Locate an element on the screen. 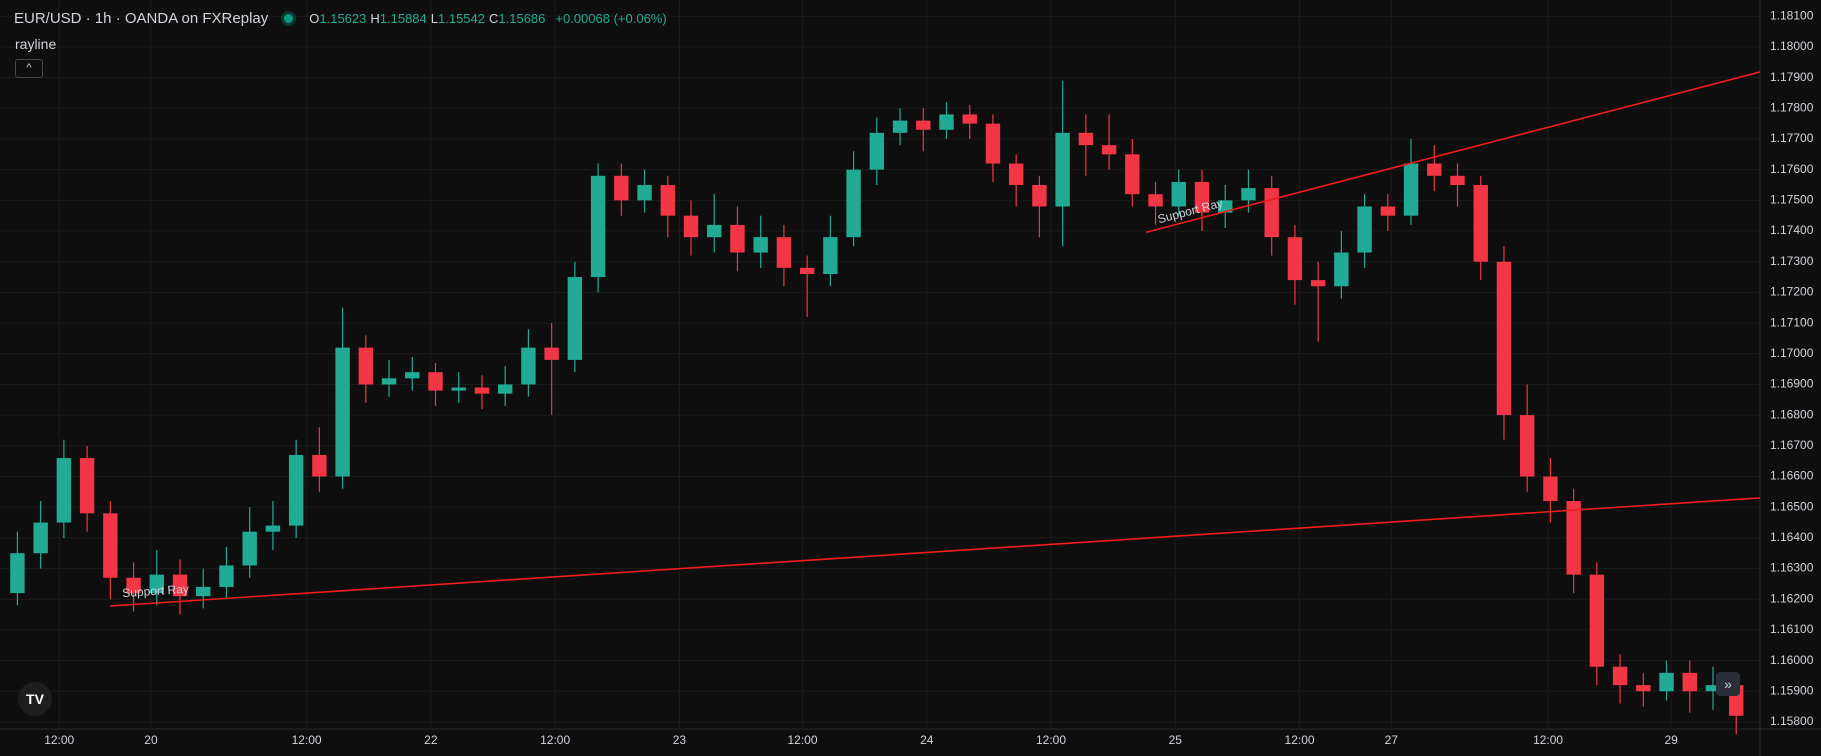  y-tick-label: 1.16400 is located at coordinates (1792, 537).